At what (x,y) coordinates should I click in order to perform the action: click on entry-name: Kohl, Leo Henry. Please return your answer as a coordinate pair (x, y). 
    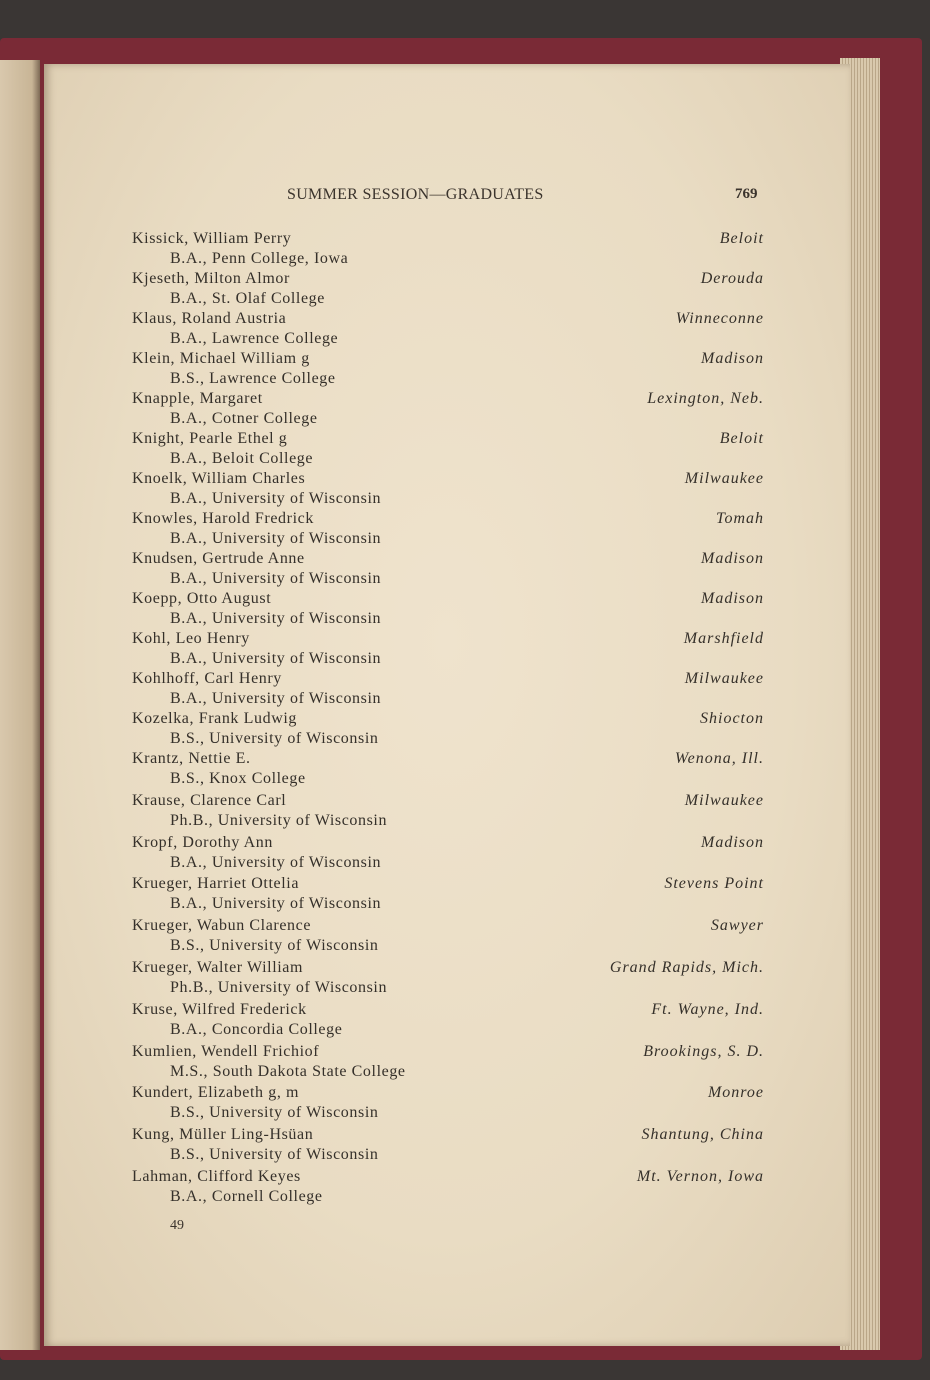
    Looking at the image, I should click on (191, 638).